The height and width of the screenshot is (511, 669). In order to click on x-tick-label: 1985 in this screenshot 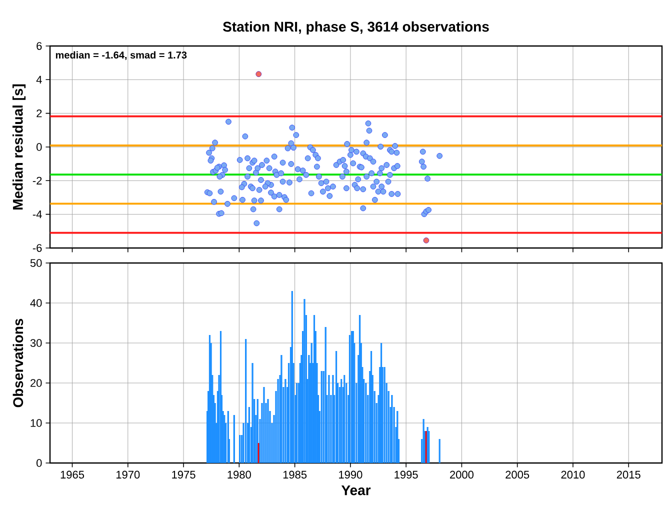, I will do `click(295, 474)`.